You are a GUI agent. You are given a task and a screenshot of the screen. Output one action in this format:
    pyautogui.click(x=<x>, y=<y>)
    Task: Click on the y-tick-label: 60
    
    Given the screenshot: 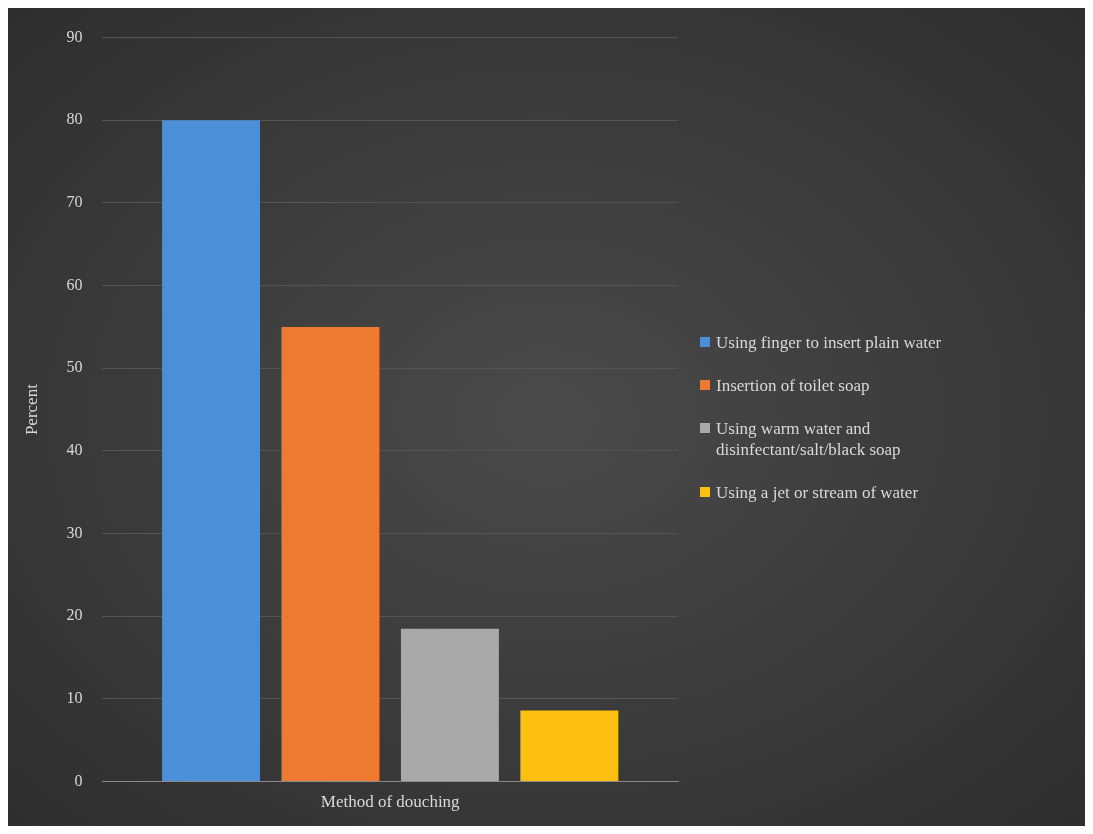 What is the action you would take?
    pyautogui.click(x=74, y=284)
    